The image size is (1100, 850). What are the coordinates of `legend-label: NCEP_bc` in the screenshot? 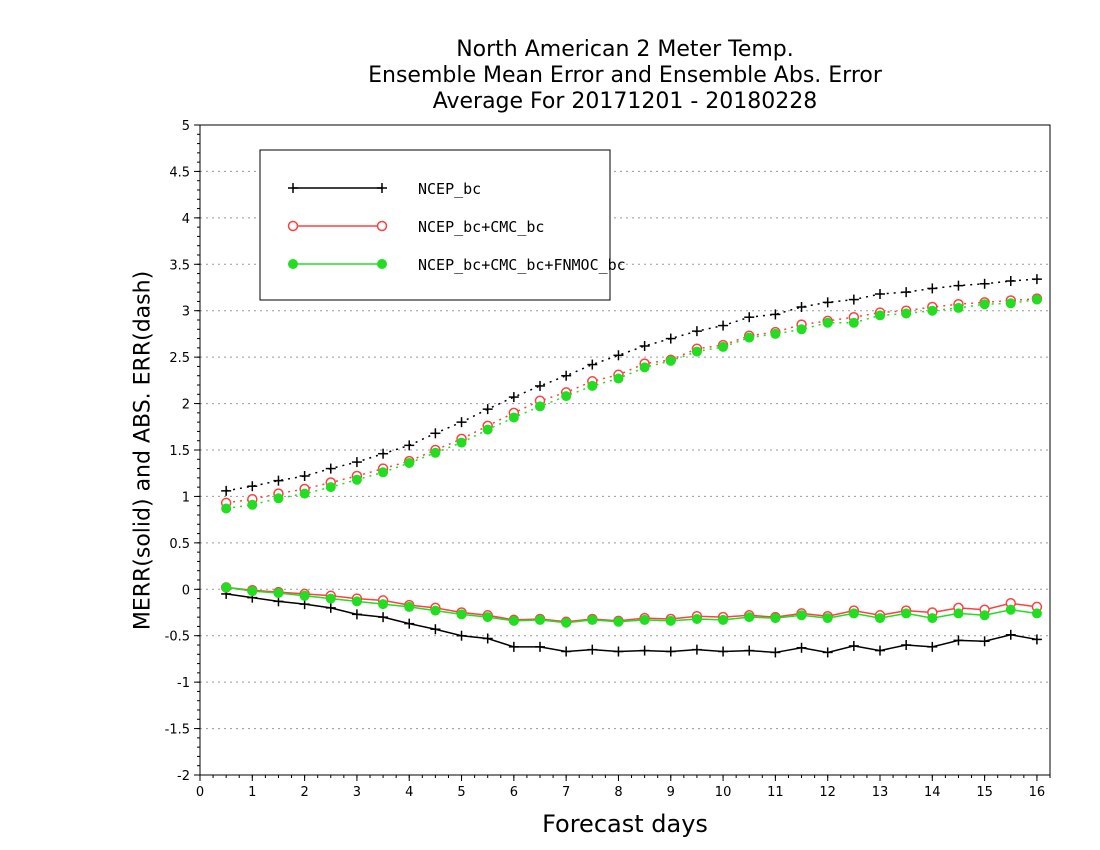 It's located at (449, 189).